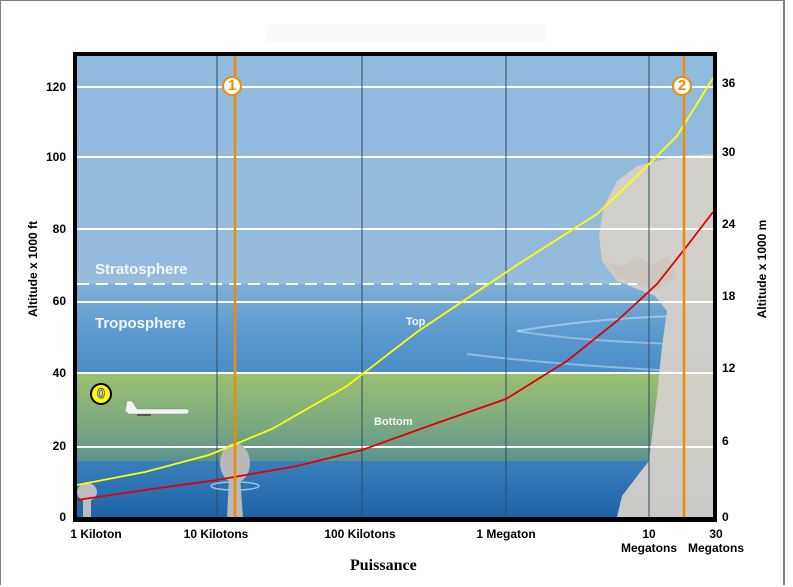 The width and height of the screenshot is (793, 587). I want to click on y-tick-left: 20, so click(59, 446).